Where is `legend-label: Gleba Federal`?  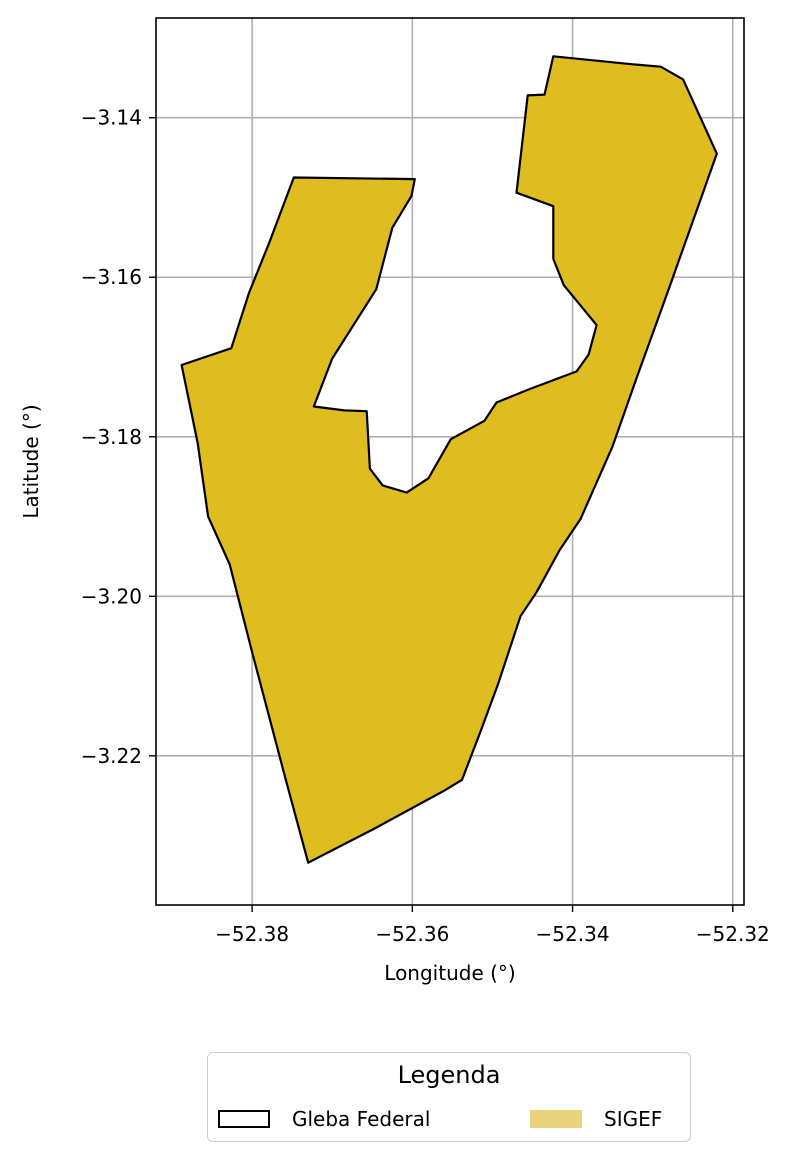
legend-label: Gleba Federal is located at coordinates (361, 1119).